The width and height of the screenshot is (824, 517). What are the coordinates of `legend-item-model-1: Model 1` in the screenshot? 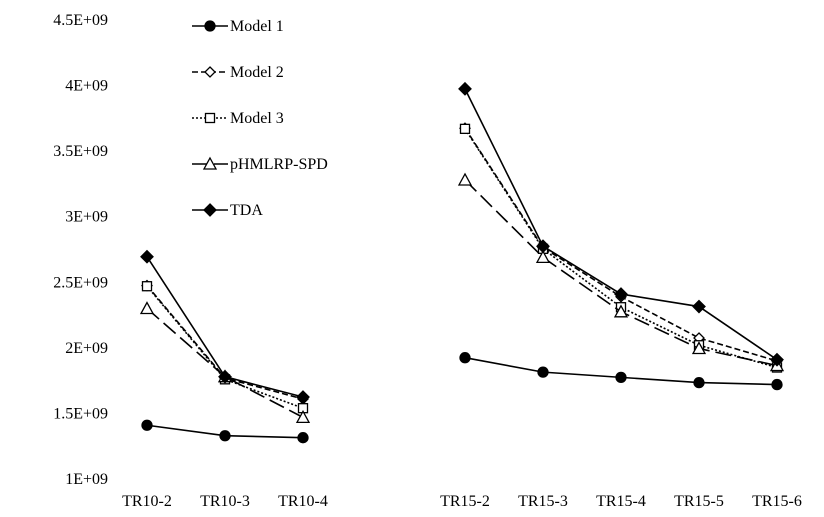 It's located at (238, 26).